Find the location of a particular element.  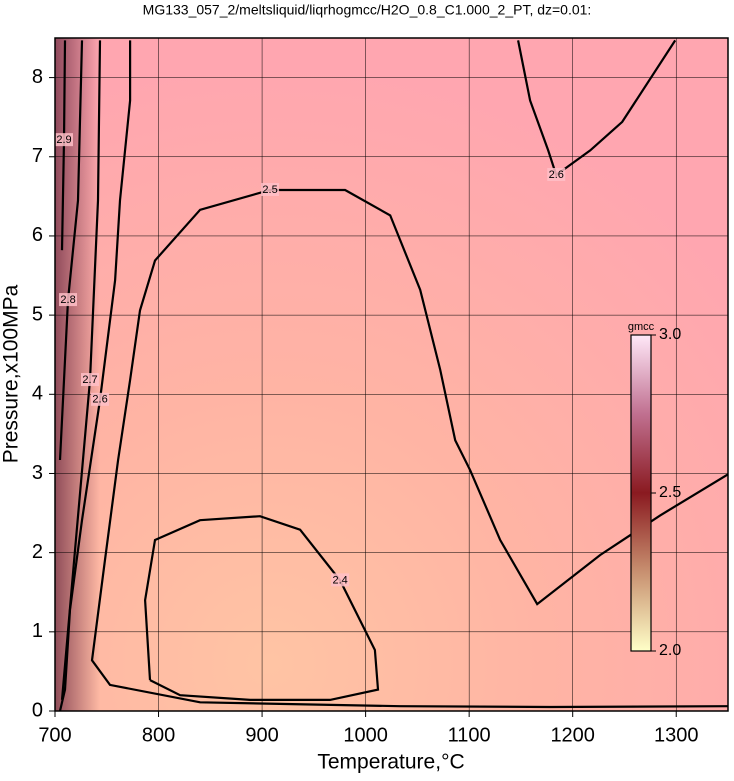

y-tick-label: 1 is located at coordinates (37, 631).